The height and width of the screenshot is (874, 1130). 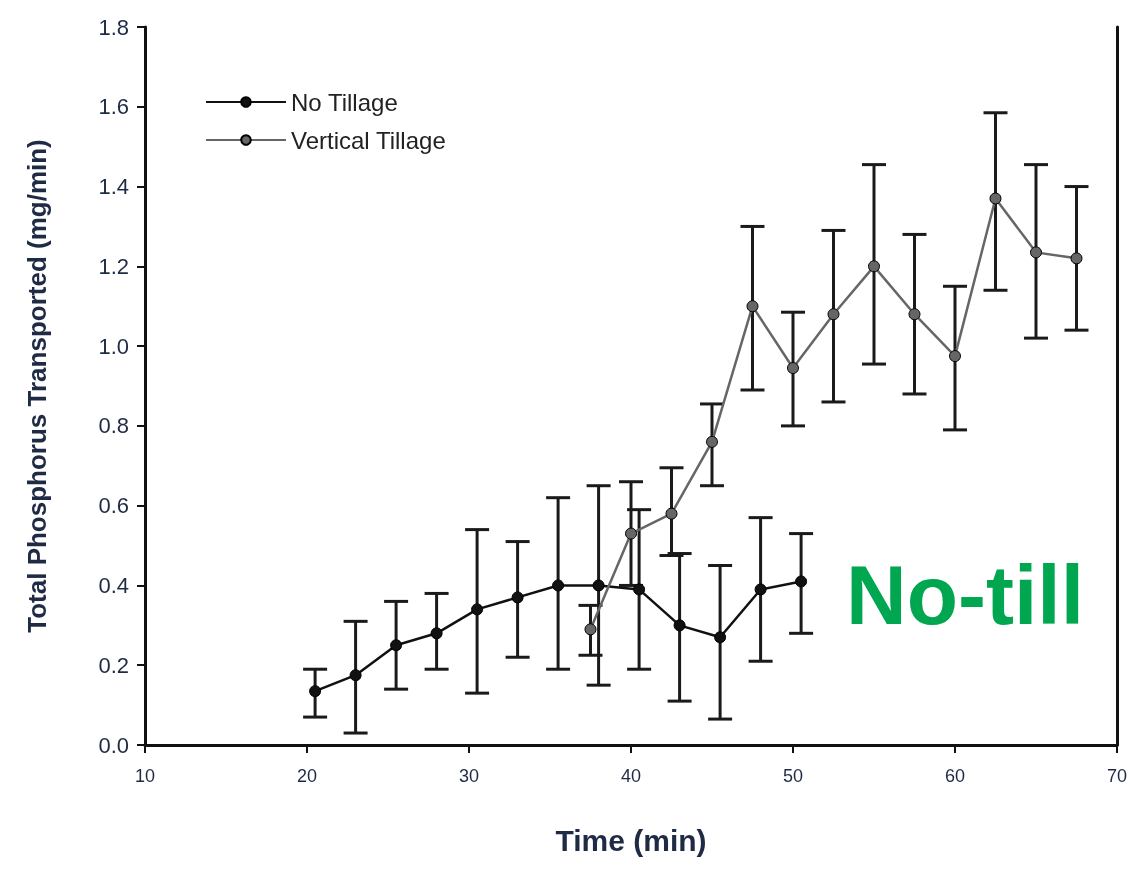 What do you see at coordinates (113, 266) in the screenshot?
I see `y-tick-label: 1.2` at bounding box center [113, 266].